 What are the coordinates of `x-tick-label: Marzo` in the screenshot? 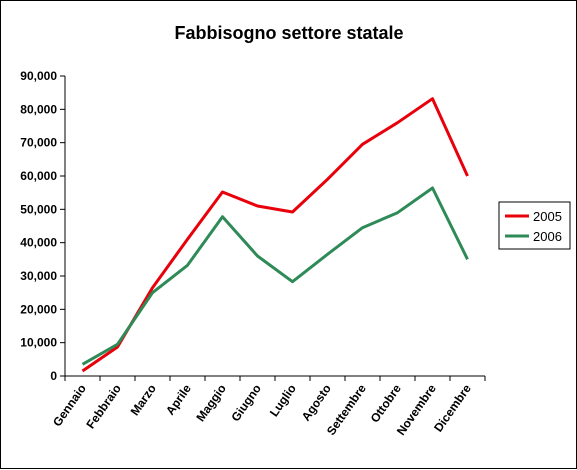 It's located at (143, 400).